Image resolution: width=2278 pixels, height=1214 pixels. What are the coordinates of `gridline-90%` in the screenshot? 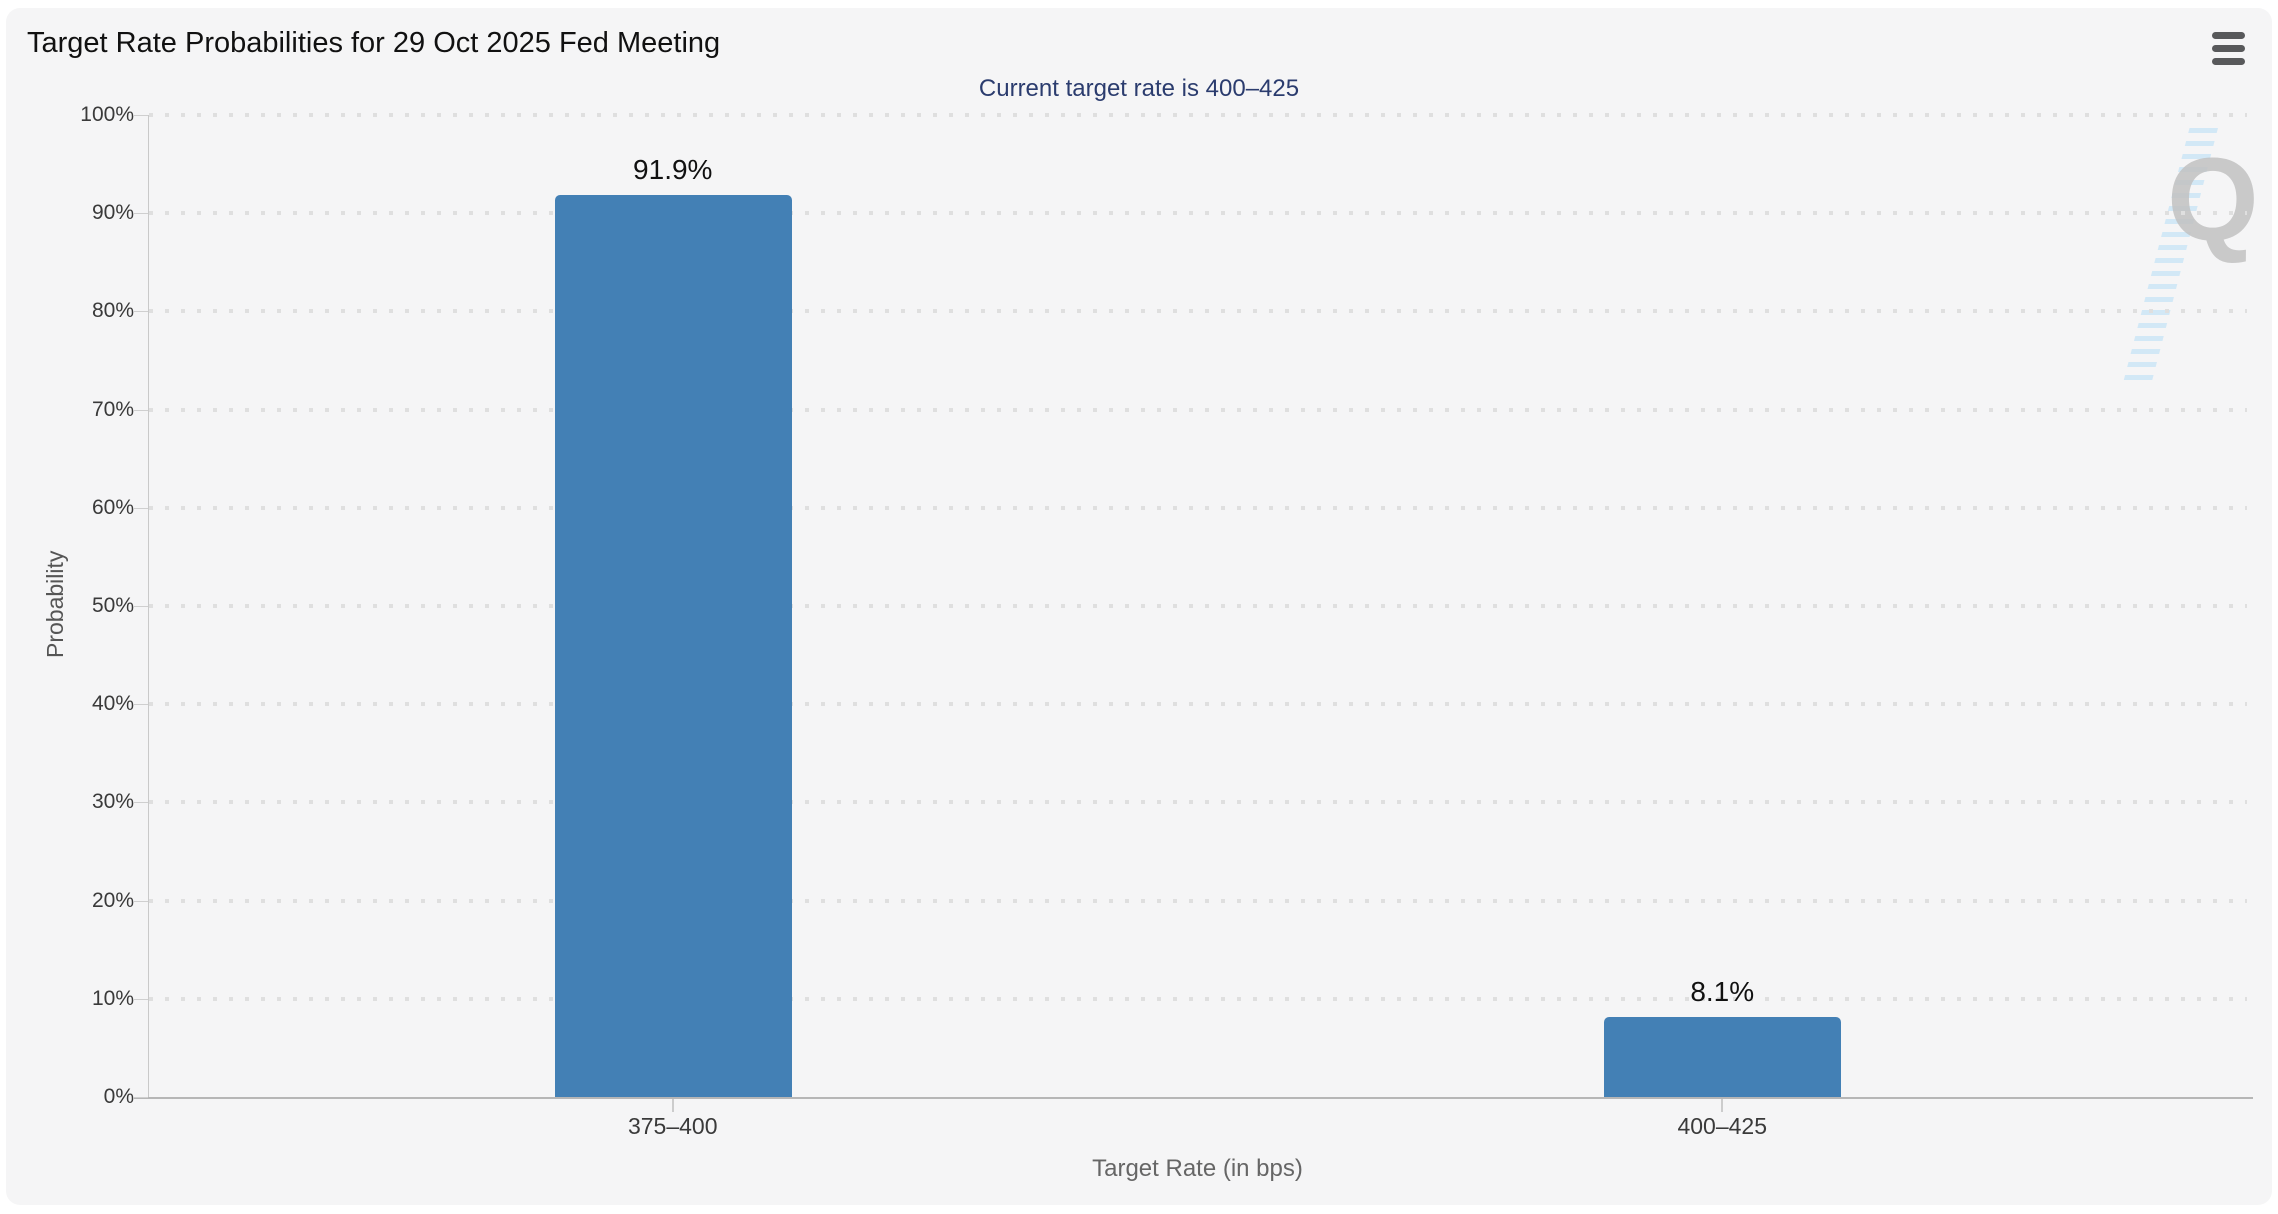 It's located at (1198, 213).